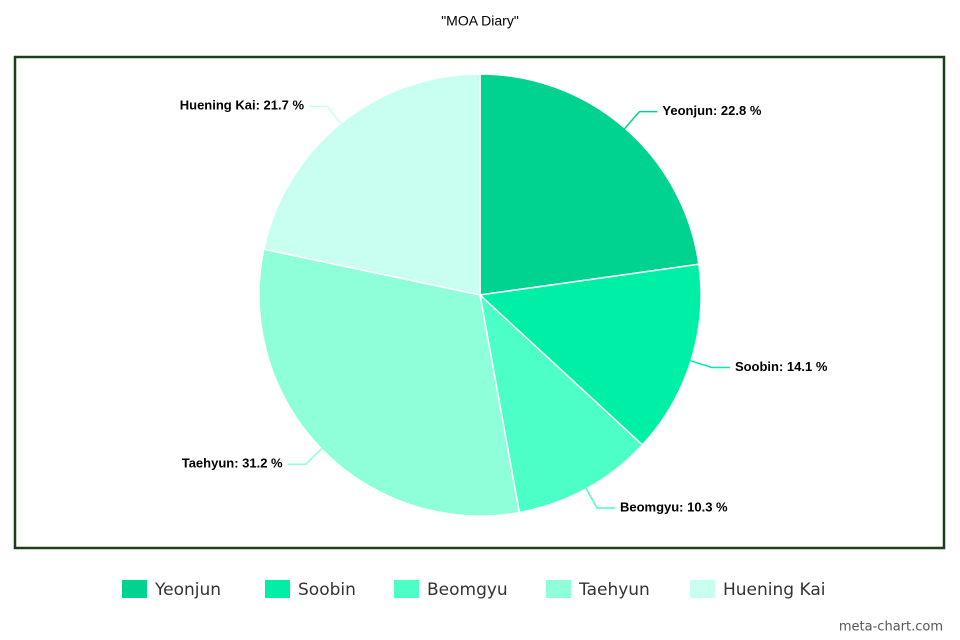 The height and width of the screenshot is (640, 960). Describe the element at coordinates (891, 627) in the screenshot. I see `credit: meta-chart.com` at that location.